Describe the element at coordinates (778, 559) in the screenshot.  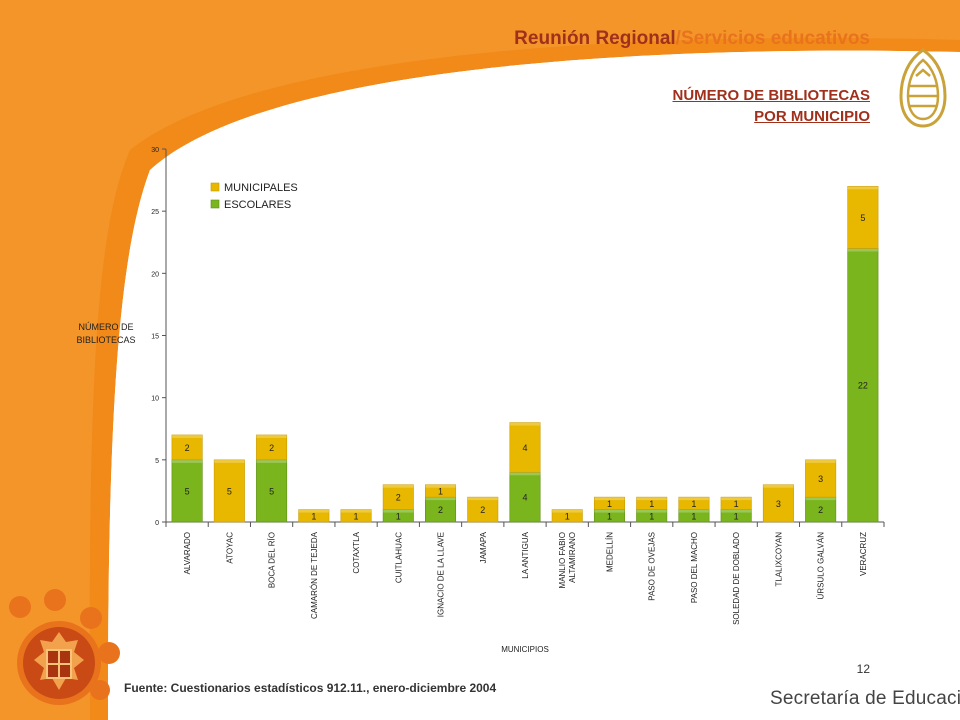
I see `x-tick-label: TLALIXCOYAN` at that location.